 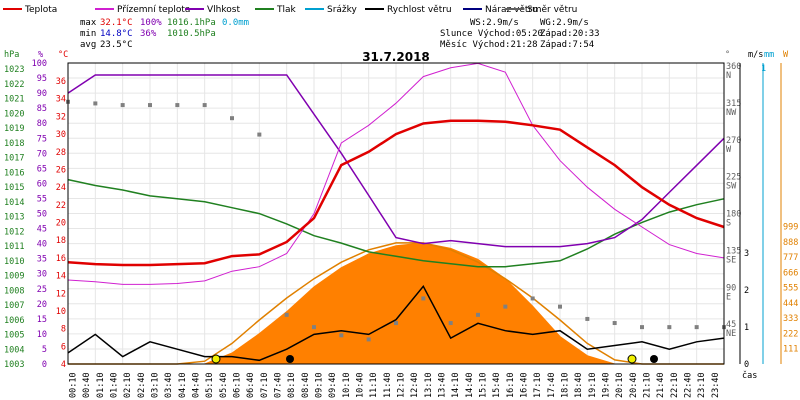 I want to click on tick-hpa: 1009, so click(x=14, y=277).